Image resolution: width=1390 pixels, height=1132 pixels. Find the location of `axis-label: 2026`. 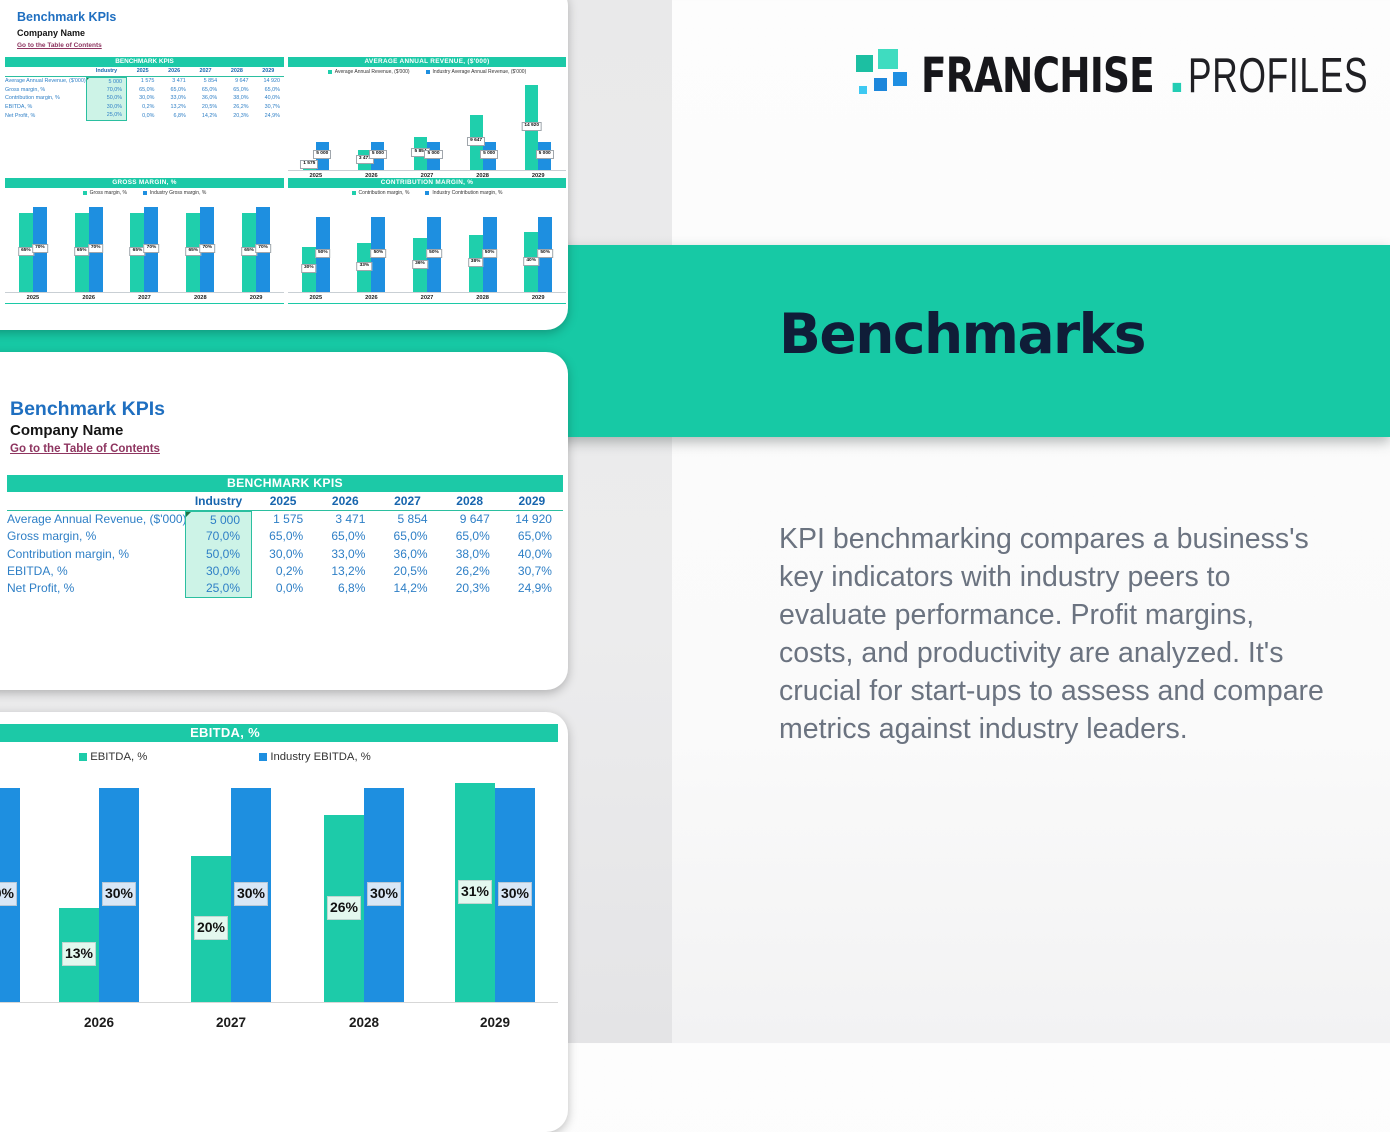

axis-label: 2026 is located at coordinates (89, 298).